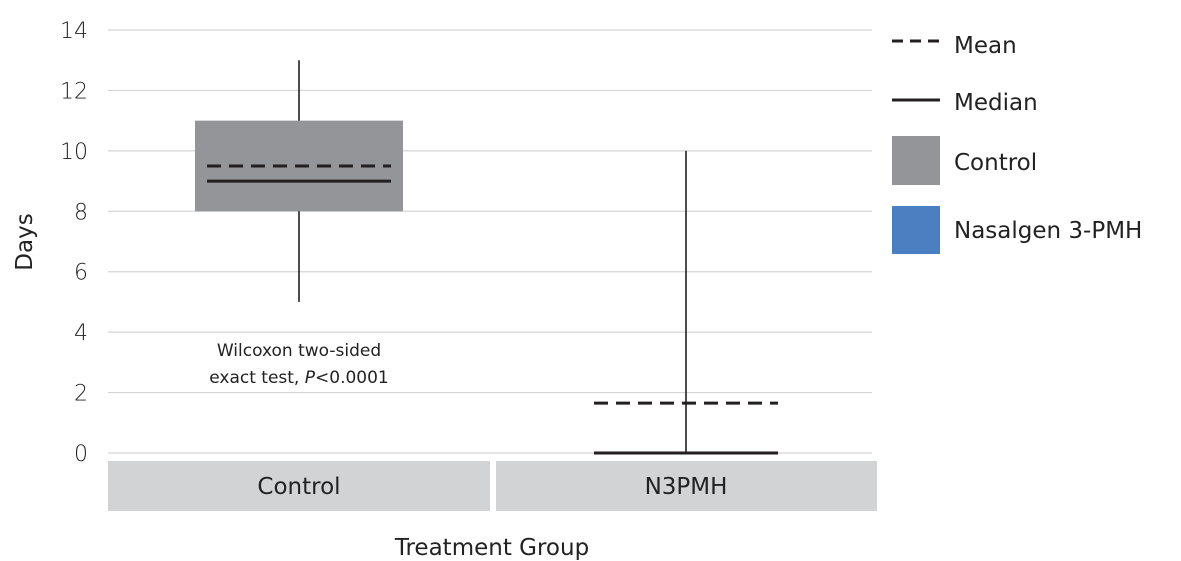 This screenshot has width=1181, height=561. I want to click on legend-label-median: Median, so click(996, 103).